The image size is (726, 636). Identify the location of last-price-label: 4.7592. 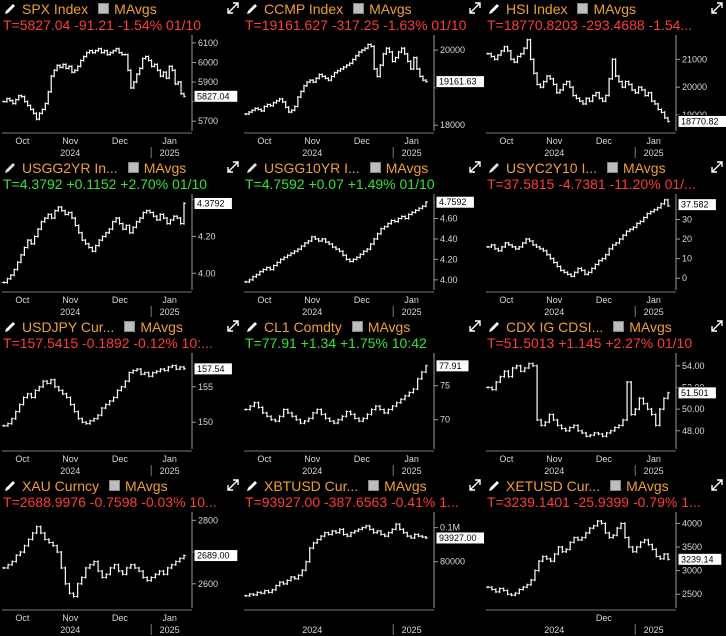
(455, 202).